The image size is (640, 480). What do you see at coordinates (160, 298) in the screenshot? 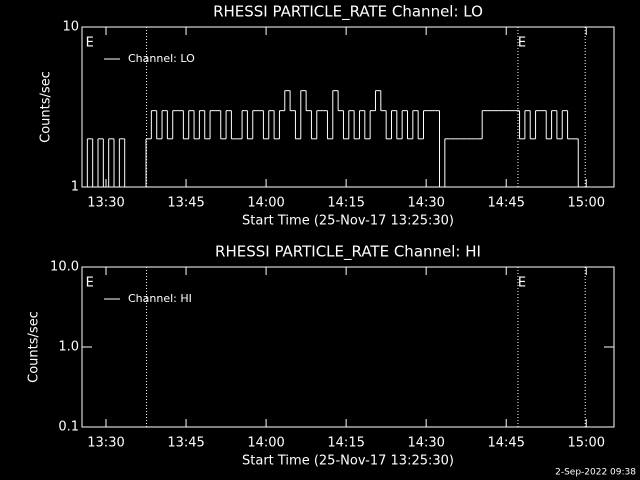
I see `legend-label: Channel: HI` at bounding box center [160, 298].